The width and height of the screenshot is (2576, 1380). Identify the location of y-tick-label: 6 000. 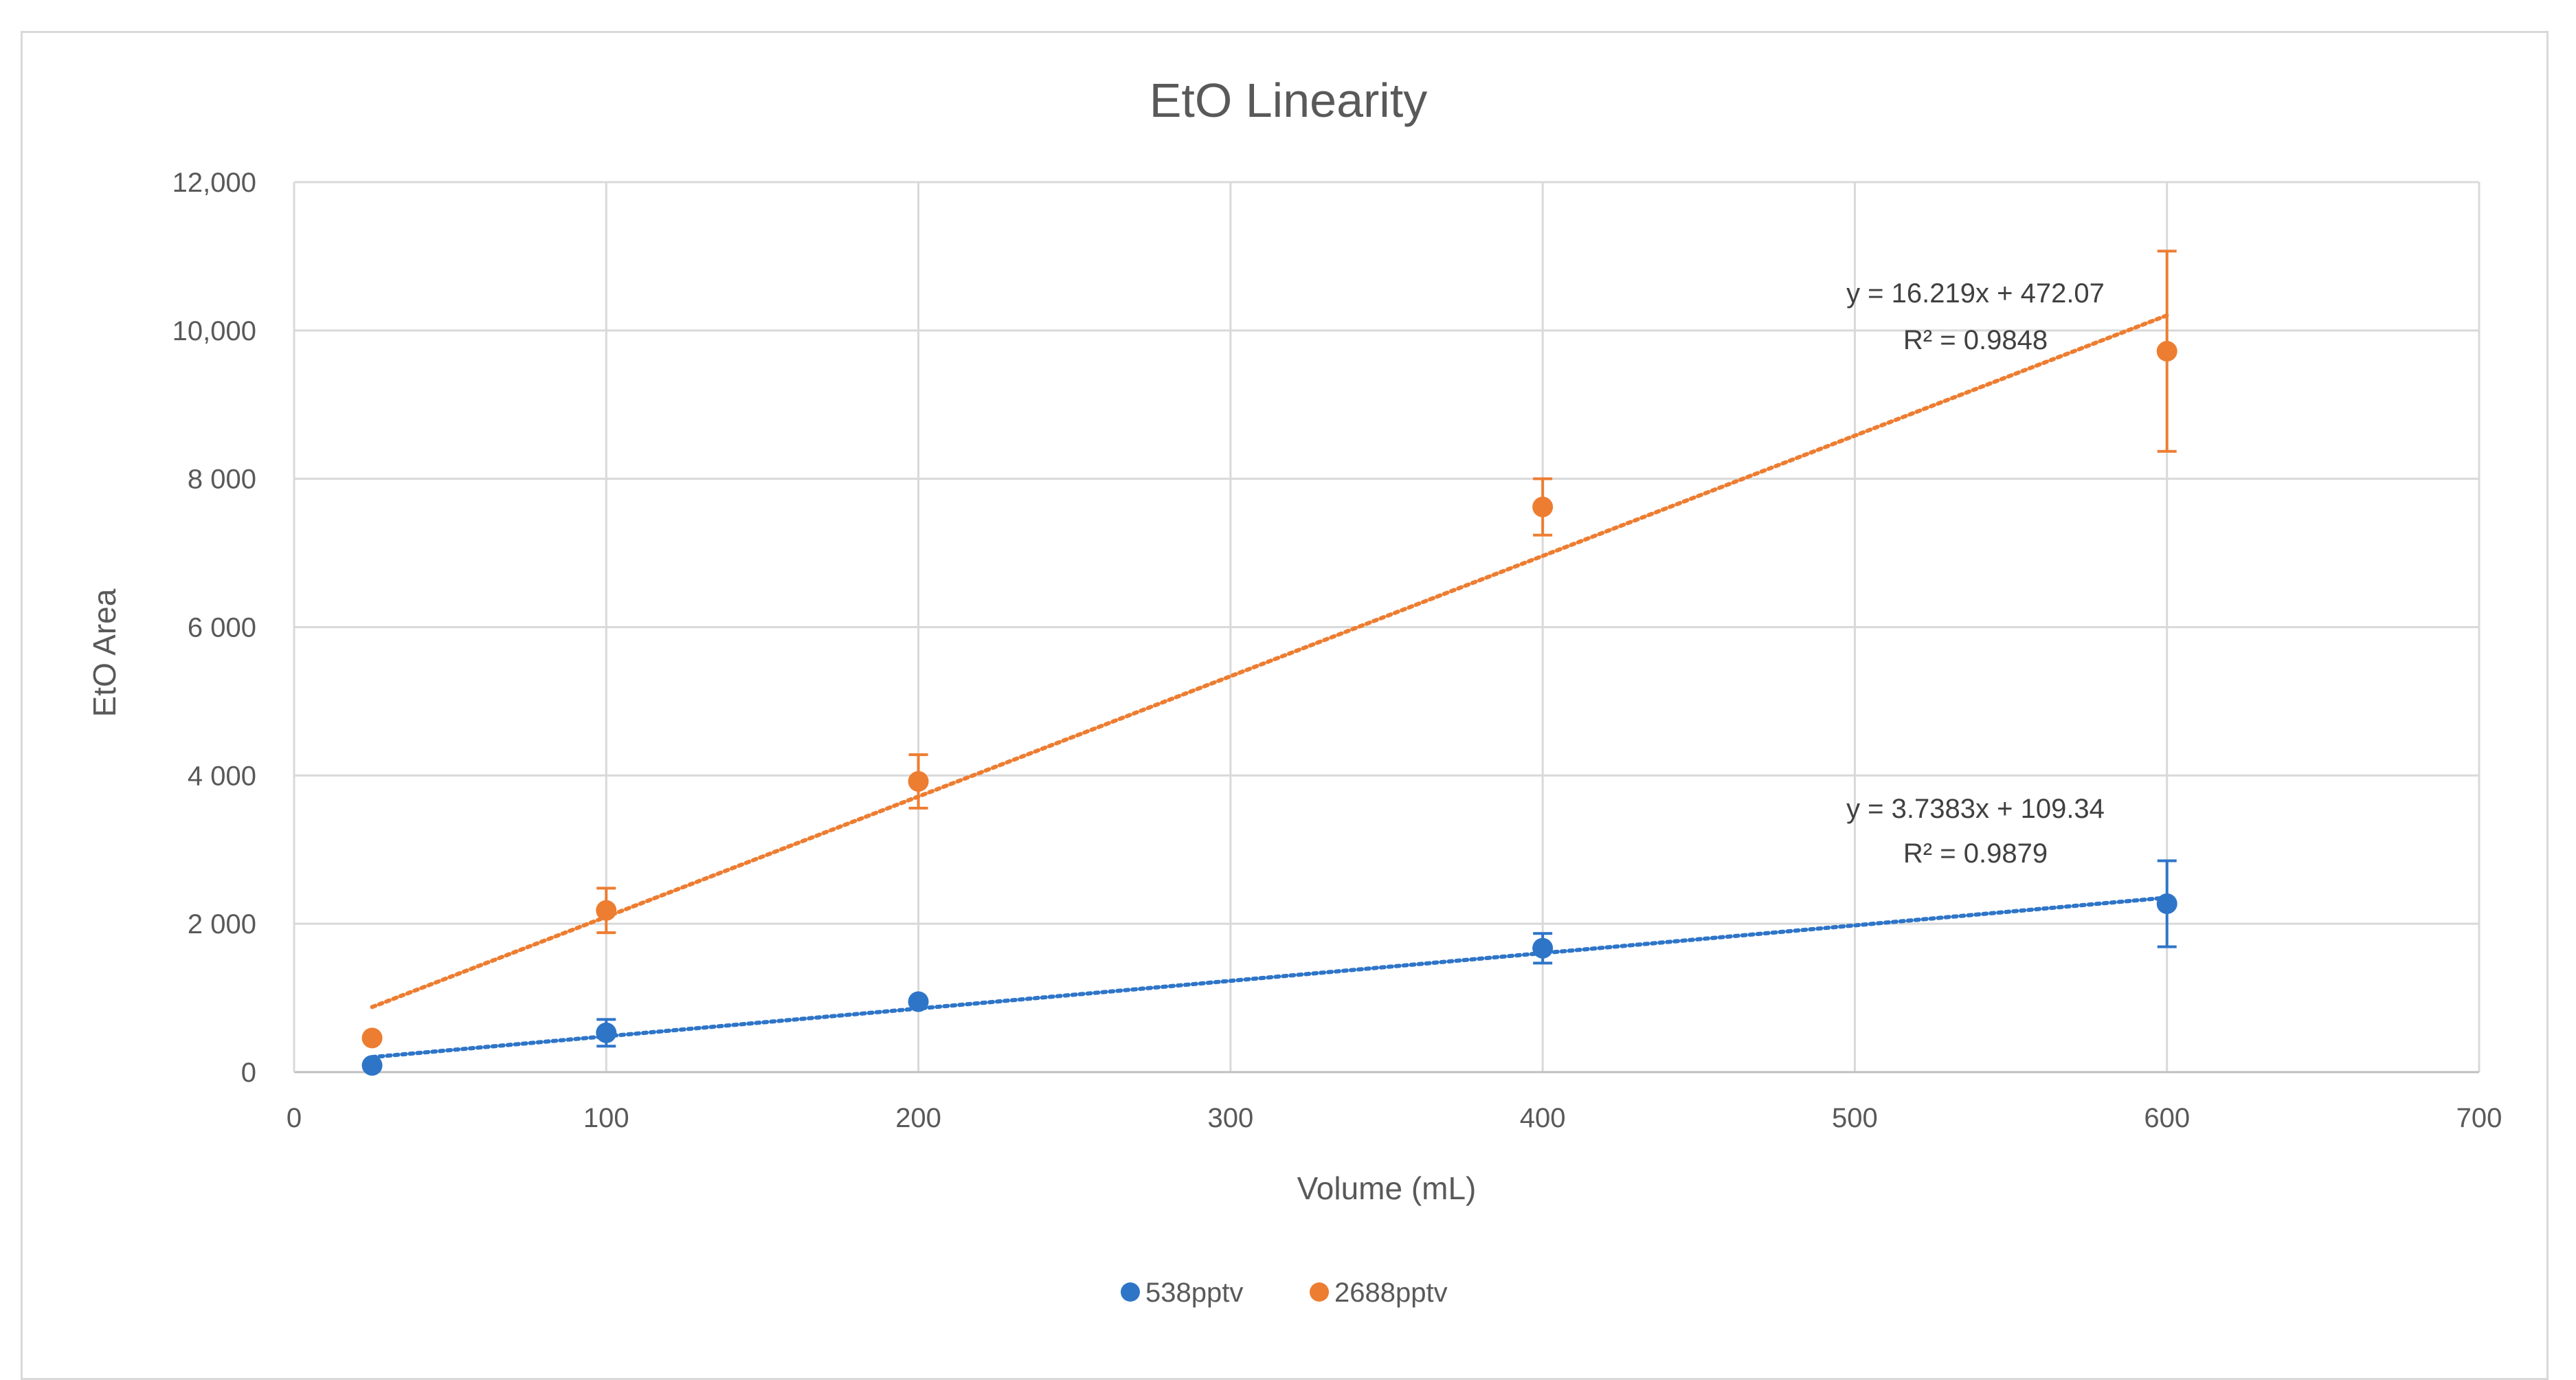
(222, 628).